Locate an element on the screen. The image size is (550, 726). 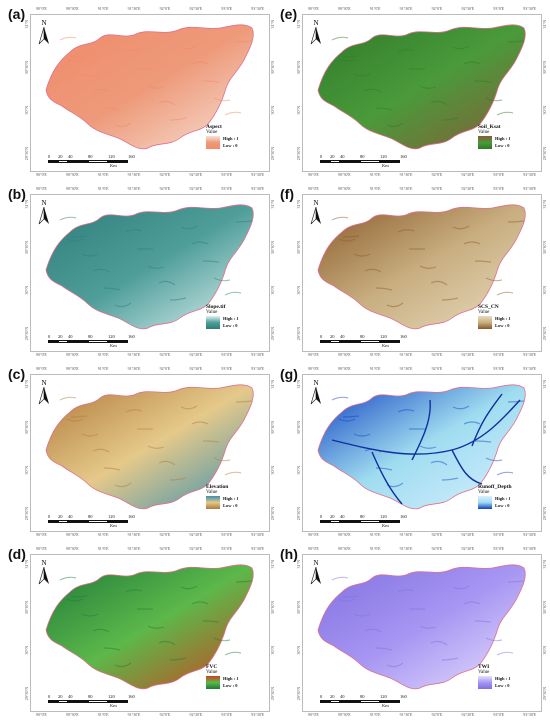
scale-number: 120 is located at coordinates (383, 516).